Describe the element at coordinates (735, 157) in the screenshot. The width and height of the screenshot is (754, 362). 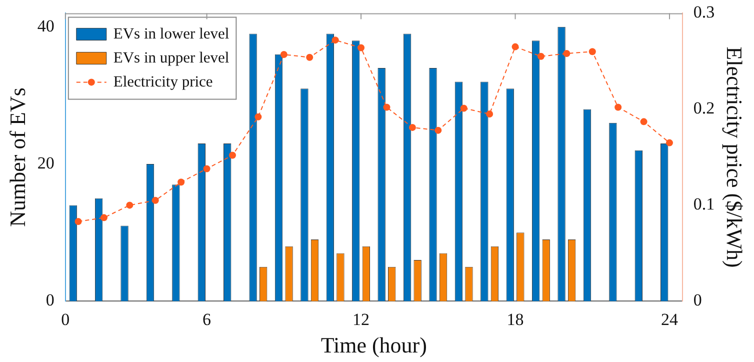
I see `y2-axis-title: Electricity price ($/kWh)` at that location.